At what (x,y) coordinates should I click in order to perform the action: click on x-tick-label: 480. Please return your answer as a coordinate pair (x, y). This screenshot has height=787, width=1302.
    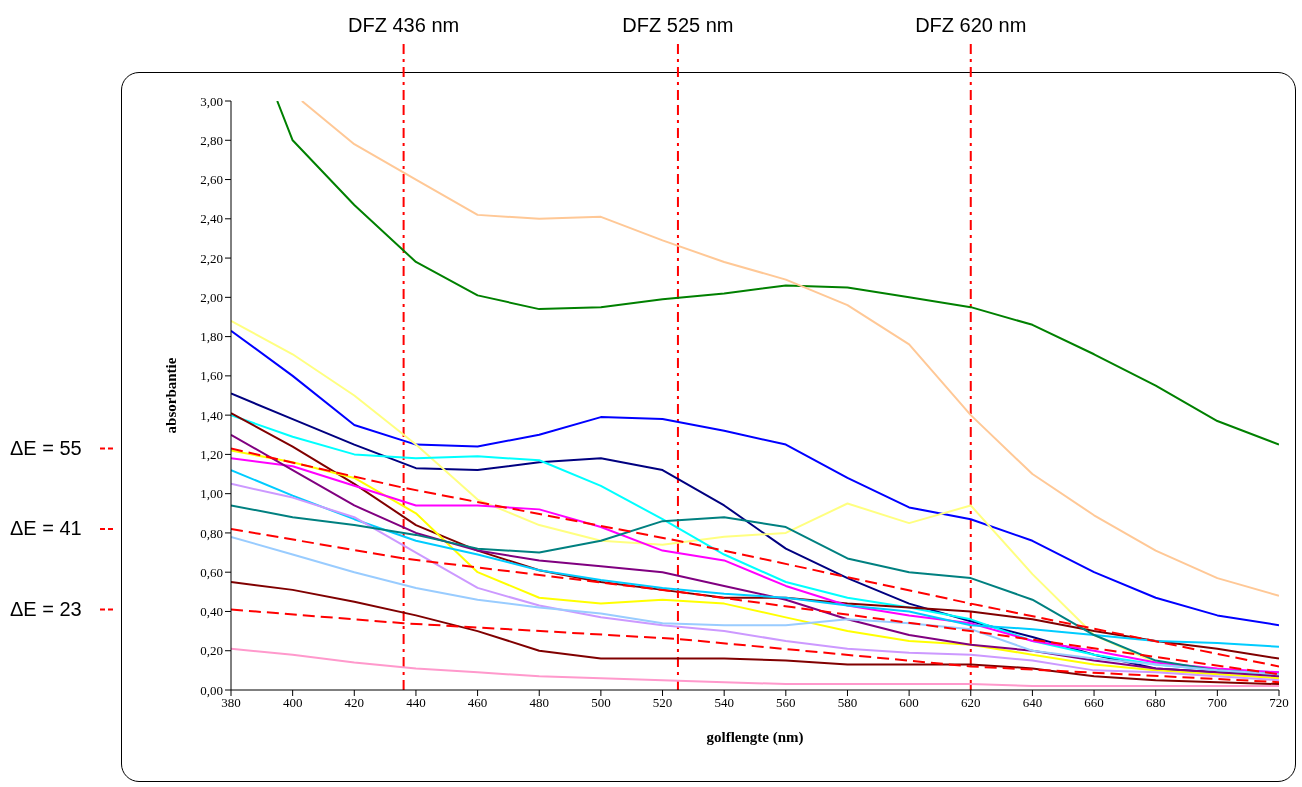
    Looking at the image, I should click on (539, 703).